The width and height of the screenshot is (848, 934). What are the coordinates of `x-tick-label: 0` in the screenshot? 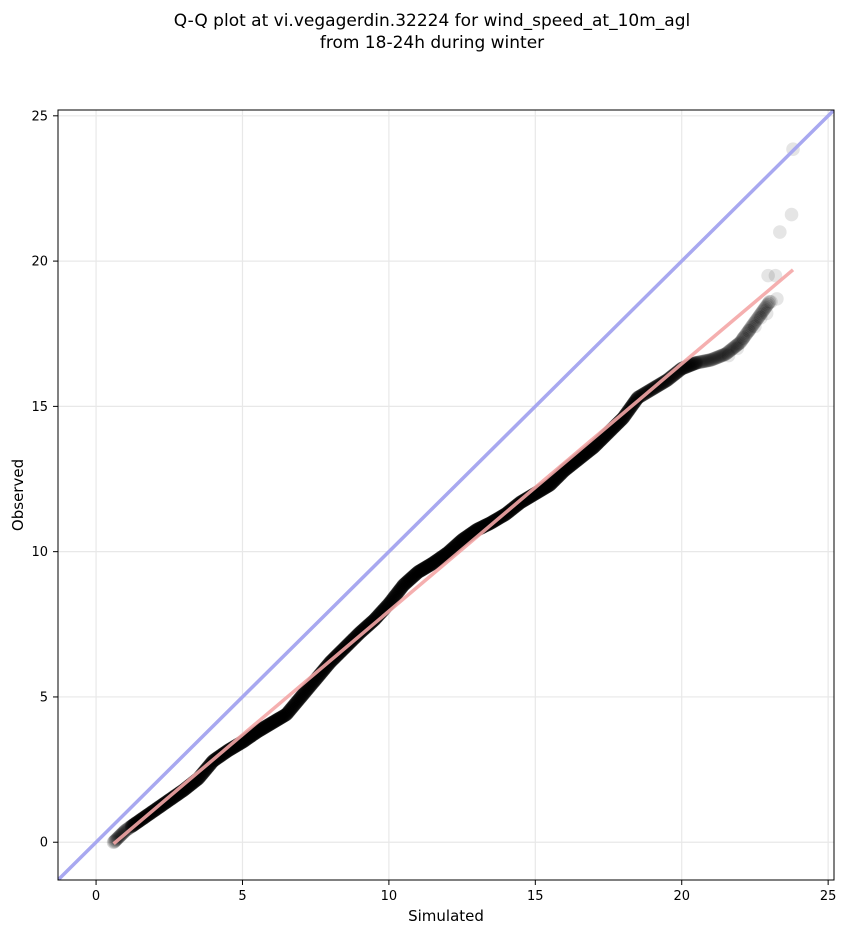 It's located at (96, 896).